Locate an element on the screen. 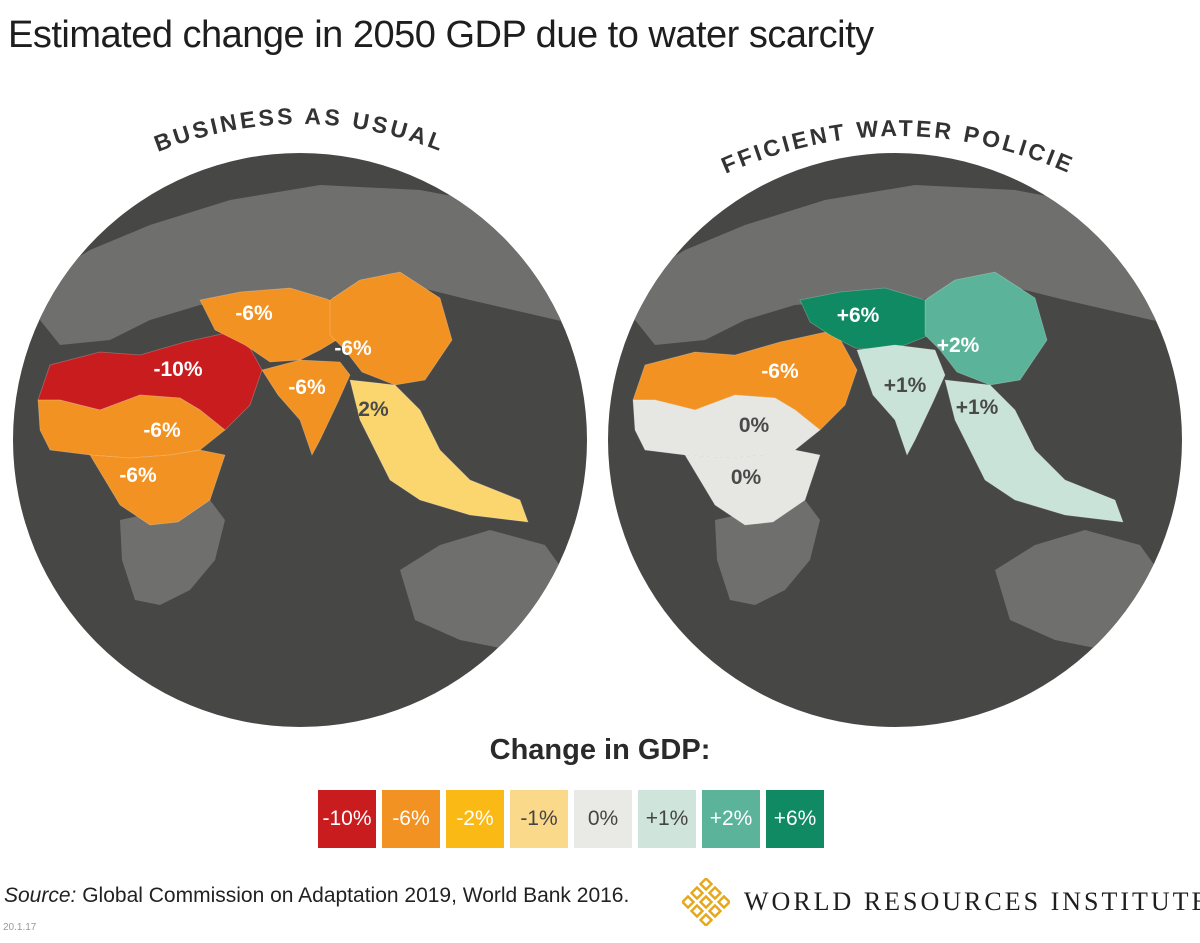 Image resolution: width=1200 pixels, height=943 pixels. wri-logo: WORLD RESOURCES INSTITUTE is located at coordinates (941, 902).